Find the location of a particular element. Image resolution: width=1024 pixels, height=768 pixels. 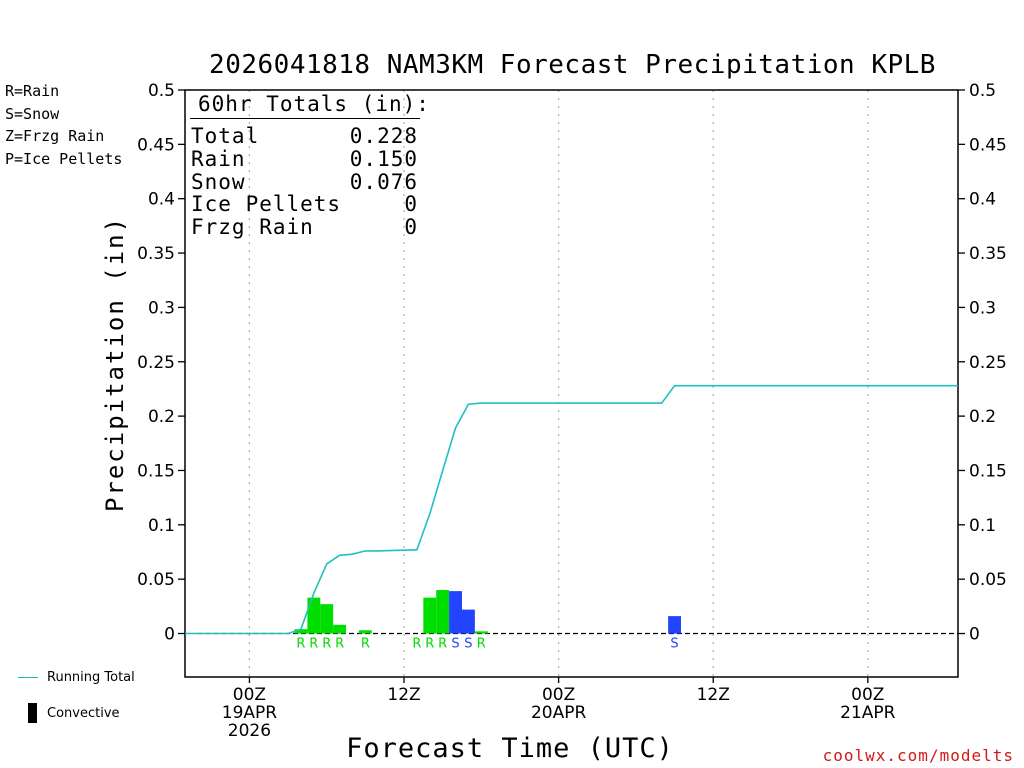

legend-snow-label: S=Snow is located at coordinates (32, 114).